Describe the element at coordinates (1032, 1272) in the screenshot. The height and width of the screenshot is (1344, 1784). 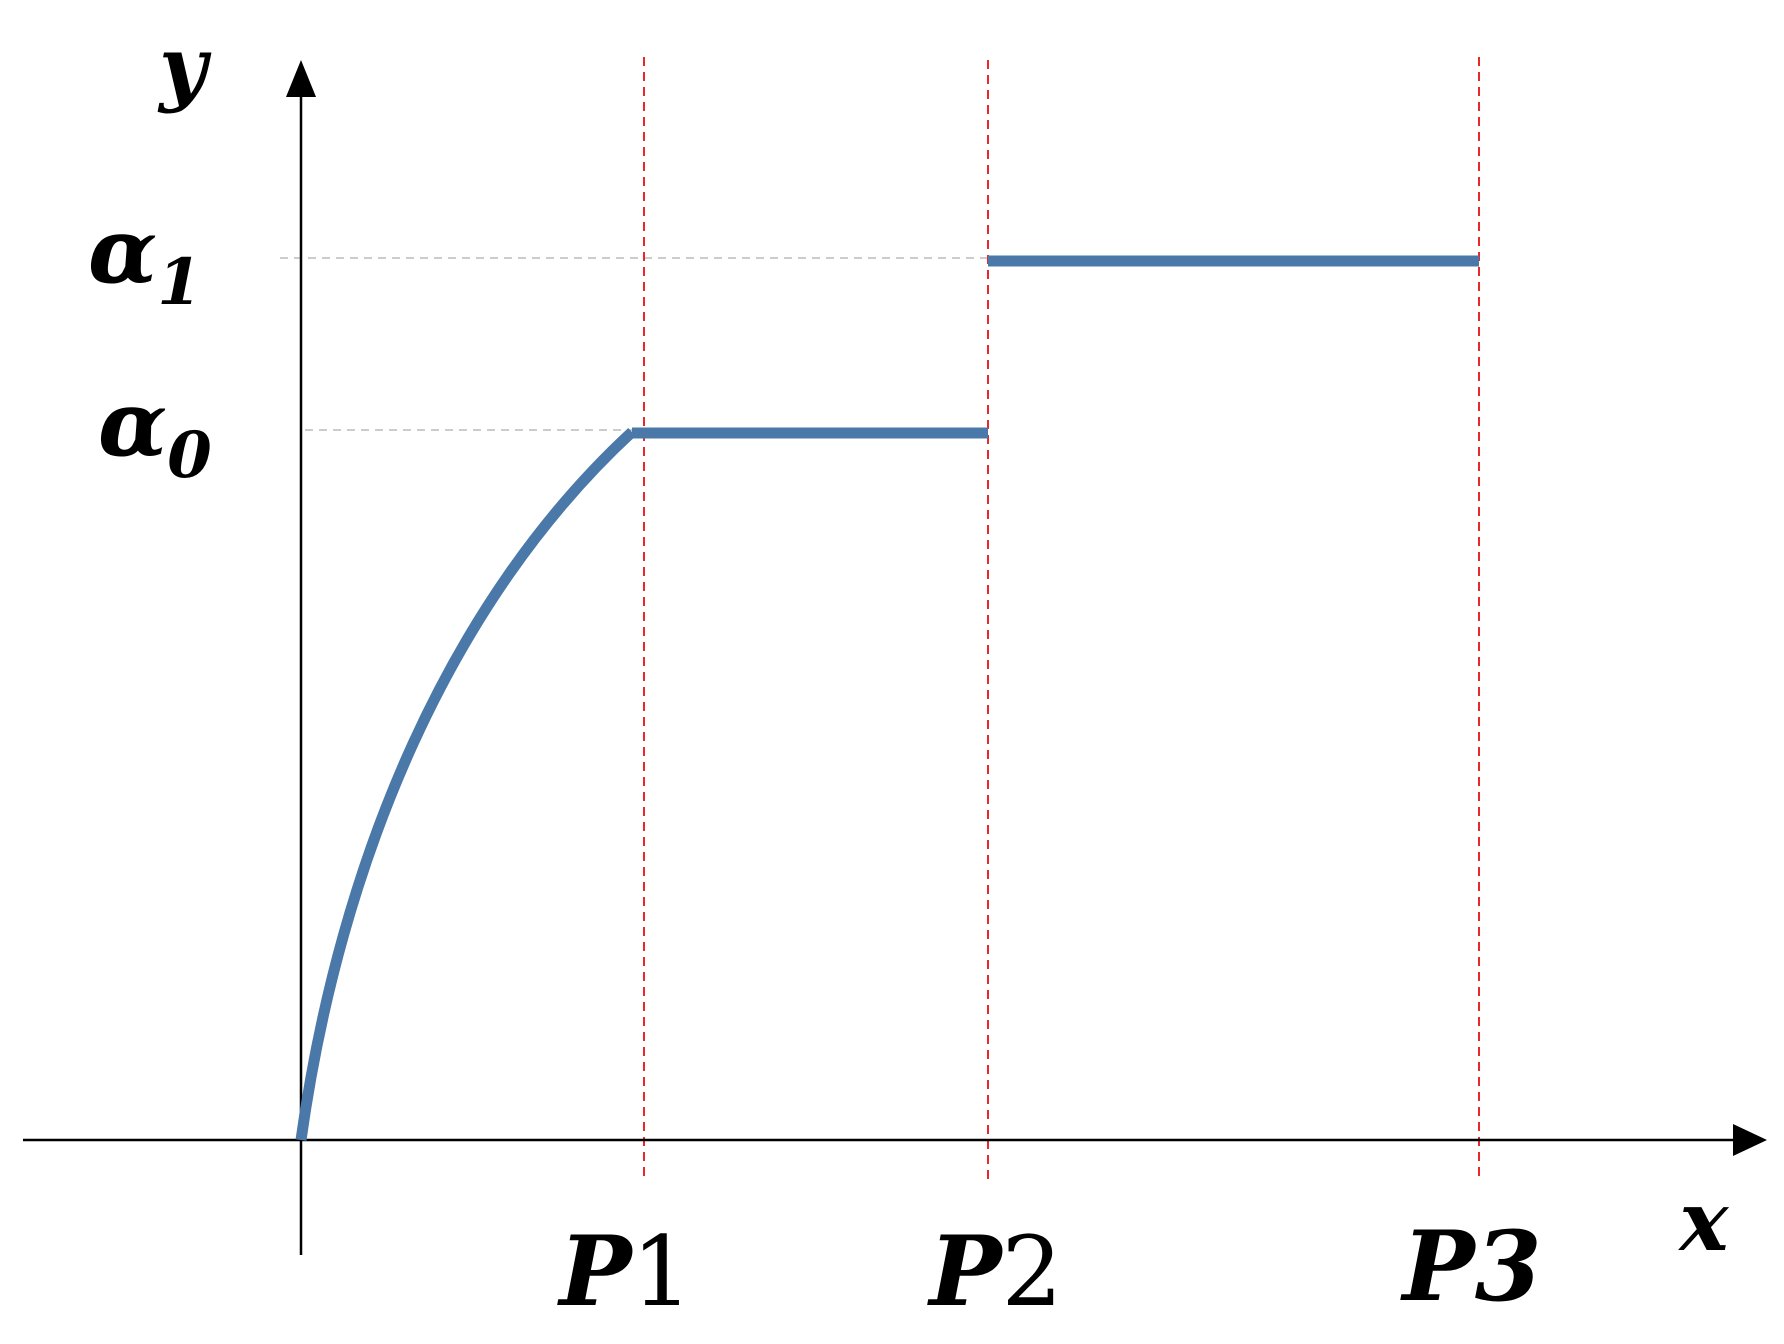
I see `index: 2` at that location.